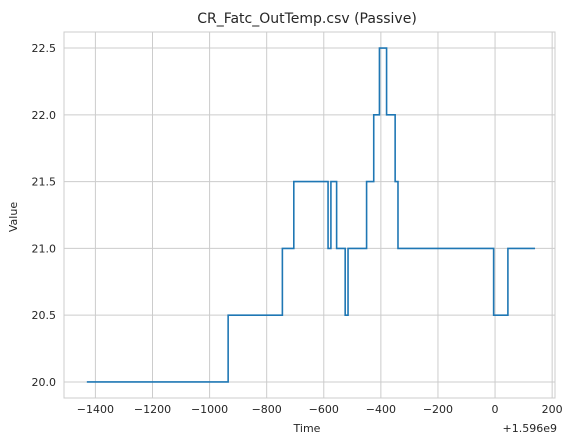 This screenshot has width=570, height=444. What do you see at coordinates (44, 248) in the screenshot?
I see `y-tick-label: 21.0` at bounding box center [44, 248].